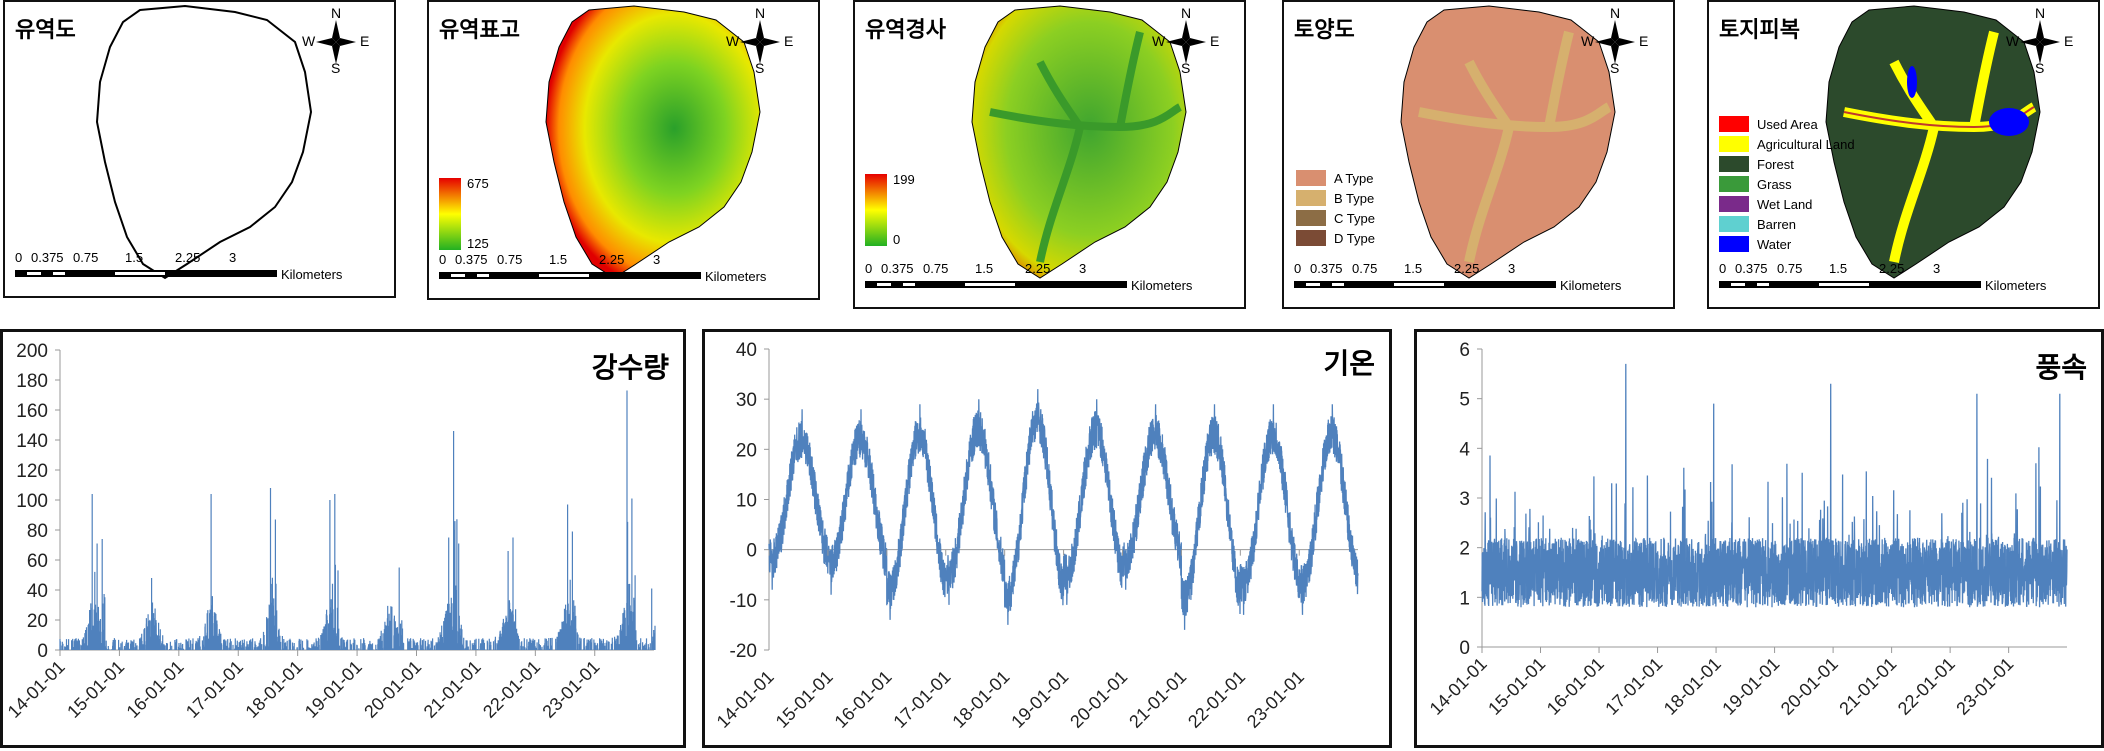 The width and height of the screenshot is (2104, 751). I want to click on legend-label: B Type, so click(1354, 198).